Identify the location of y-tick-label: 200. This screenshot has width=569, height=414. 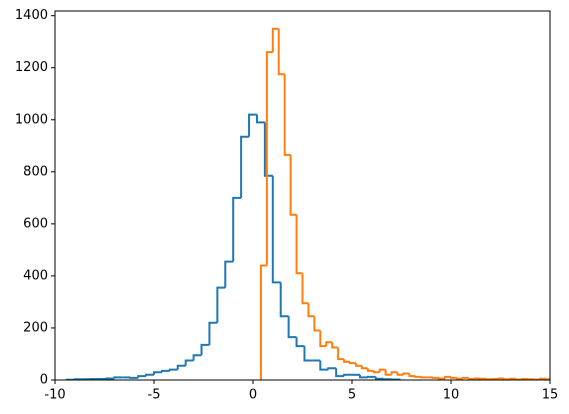
(35, 327).